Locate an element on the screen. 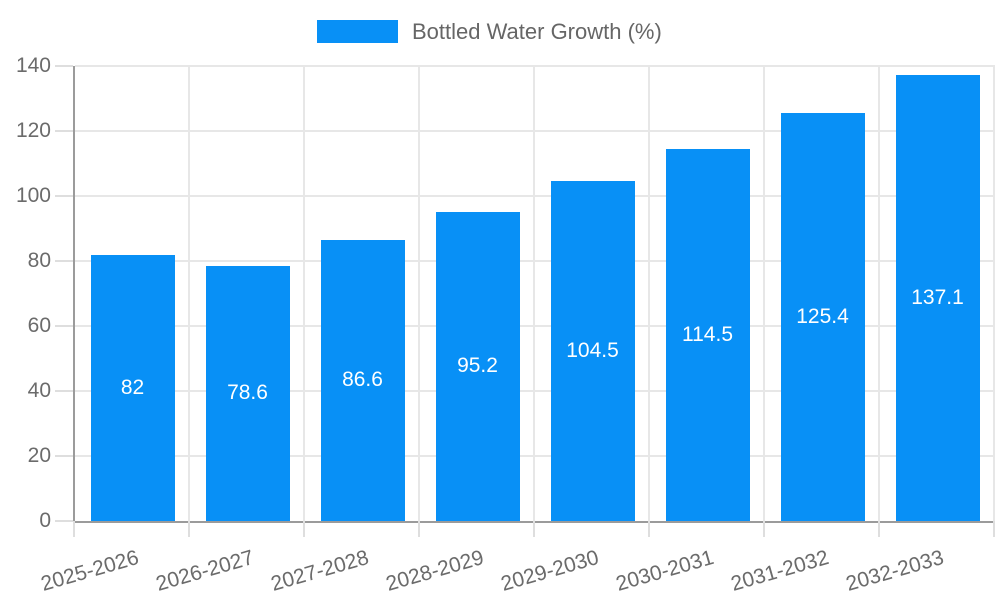  bar: 114.5 is located at coordinates (707, 334).